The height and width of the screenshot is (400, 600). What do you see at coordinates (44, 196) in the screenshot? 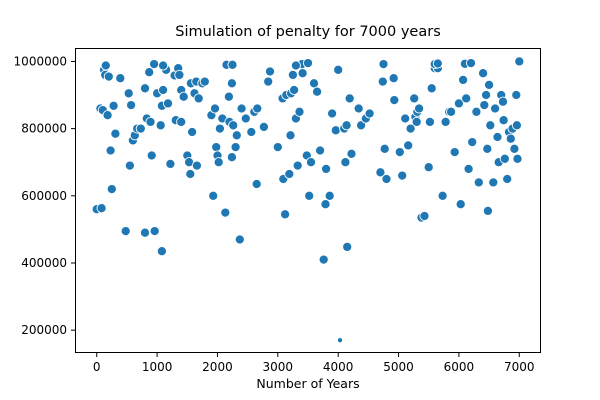
I see `y-tick-label: 600000` at bounding box center [44, 196].